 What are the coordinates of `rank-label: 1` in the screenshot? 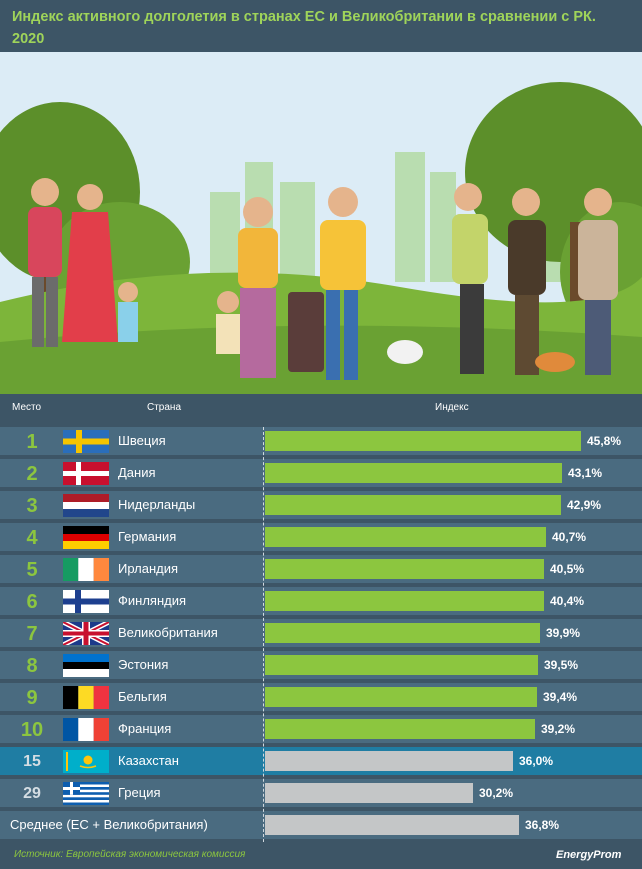 It's located at (32, 442).